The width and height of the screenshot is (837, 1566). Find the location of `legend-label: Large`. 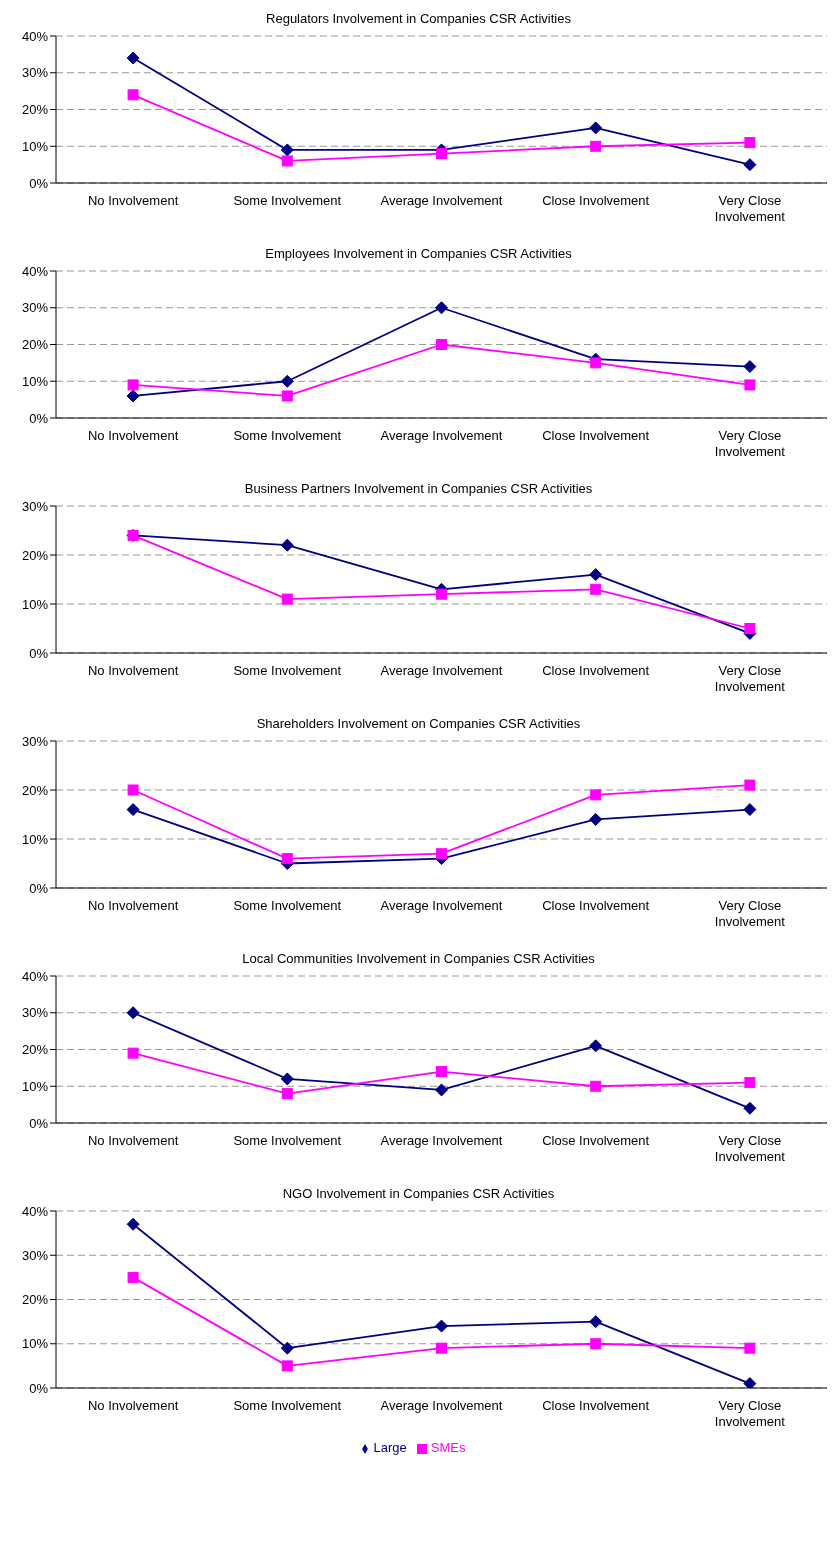

legend-label: Large is located at coordinates (390, 1447).